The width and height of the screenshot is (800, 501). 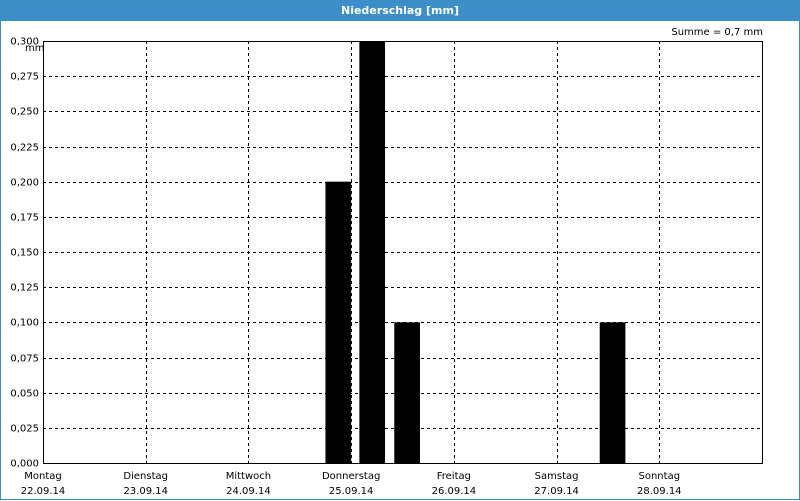 What do you see at coordinates (557, 476) in the screenshot?
I see `x-tick-label-day: Samstag` at bounding box center [557, 476].